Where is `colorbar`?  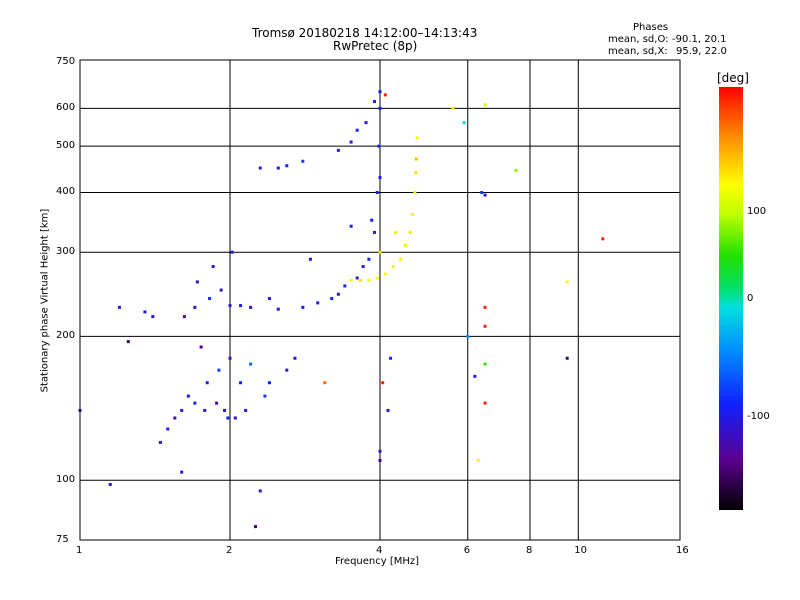
colorbar is located at coordinates (731, 298).